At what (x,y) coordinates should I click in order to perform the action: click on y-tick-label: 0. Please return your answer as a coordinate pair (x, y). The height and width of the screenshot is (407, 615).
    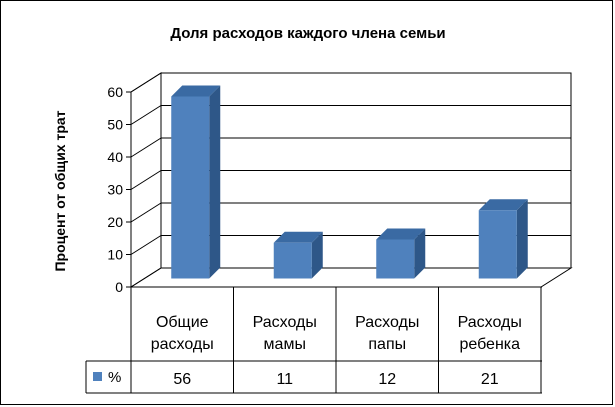
    Looking at the image, I should click on (119, 287).